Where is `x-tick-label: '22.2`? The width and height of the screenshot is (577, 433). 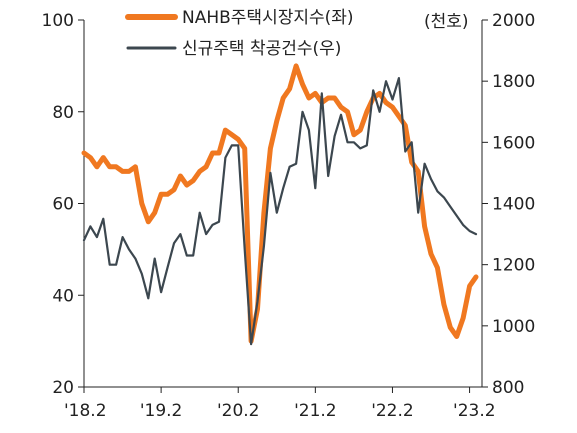 x-tick-label: '22.2 is located at coordinates (392, 411).